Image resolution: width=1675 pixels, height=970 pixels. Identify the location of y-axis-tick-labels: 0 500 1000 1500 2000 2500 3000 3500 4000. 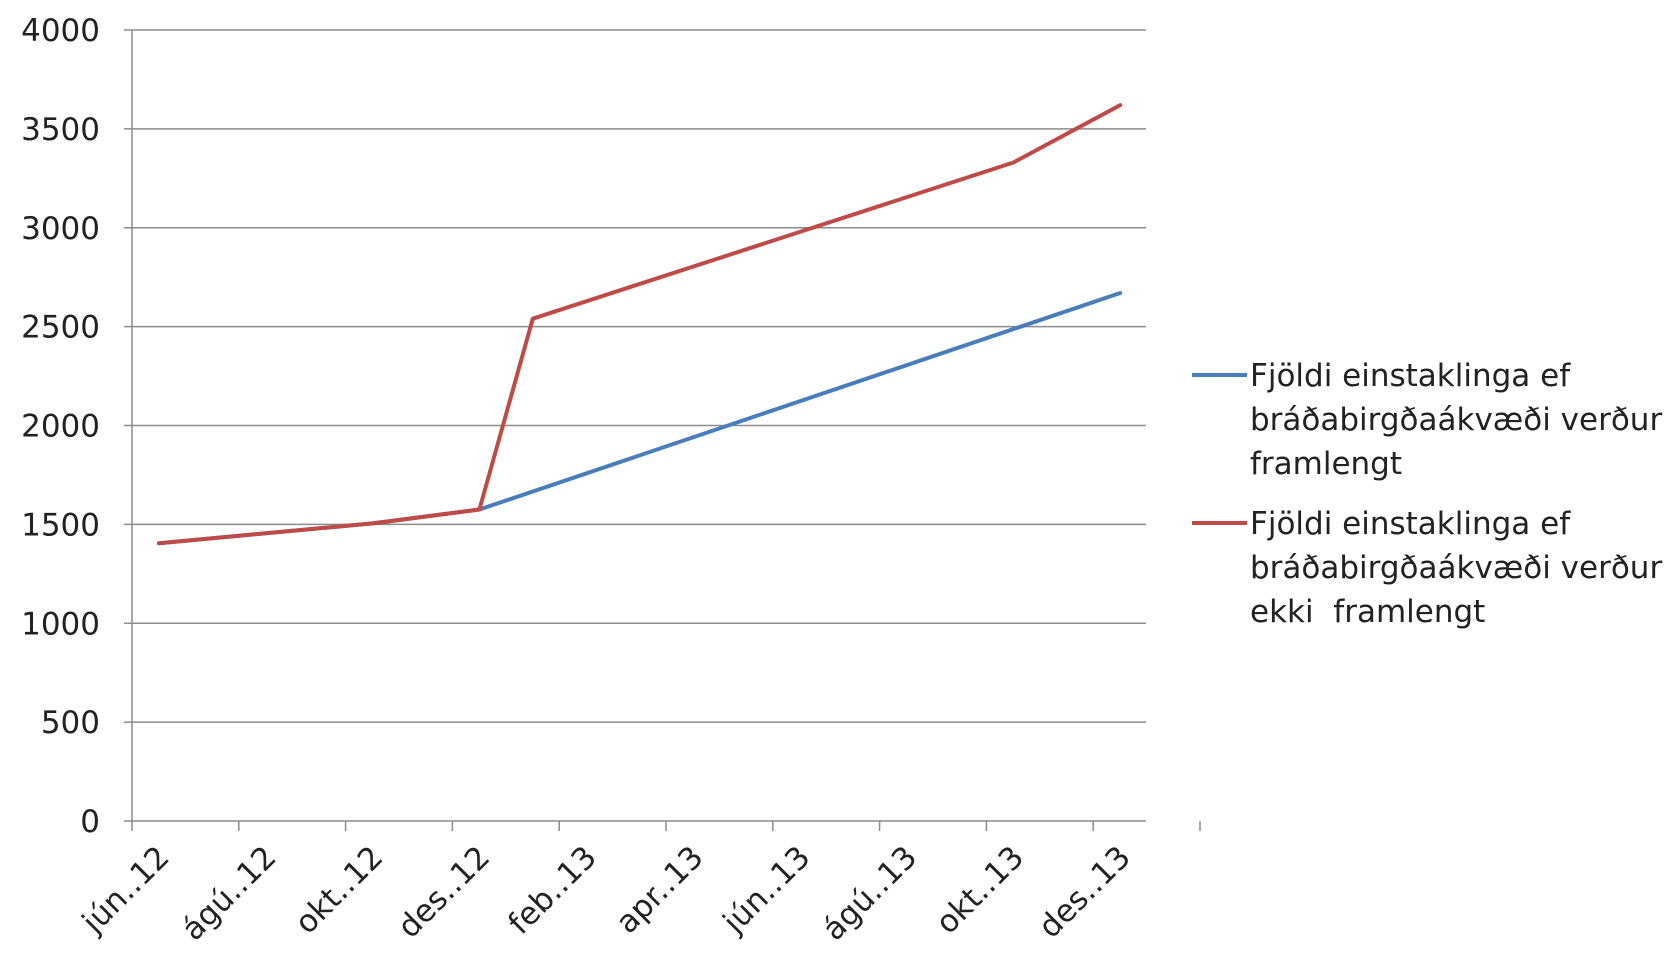
(60, 426).